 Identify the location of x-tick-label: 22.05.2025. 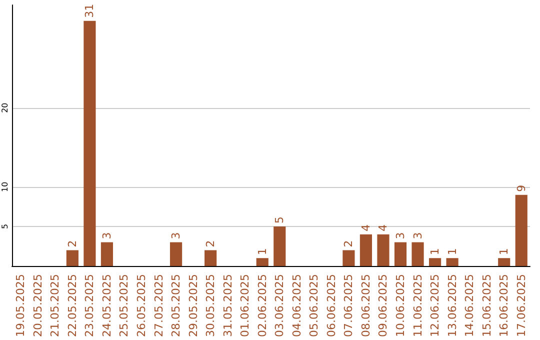
(72, 306).